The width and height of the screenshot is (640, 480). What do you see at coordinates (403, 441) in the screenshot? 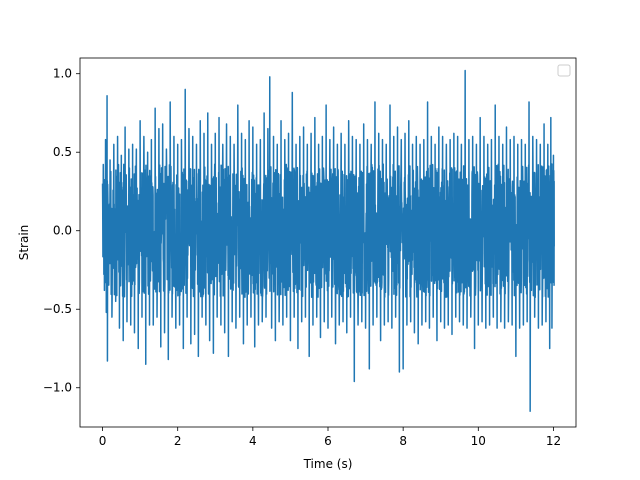
I see `x-tick-label: 8` at bounding box center [403, 441].